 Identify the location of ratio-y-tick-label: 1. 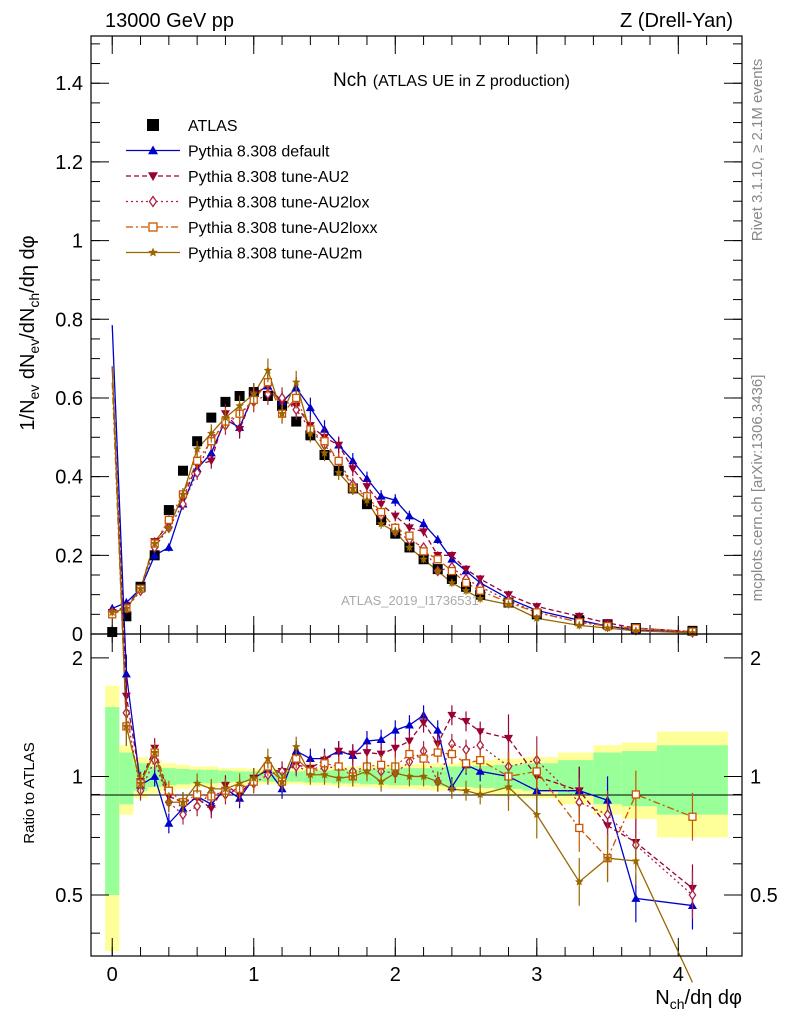
(77, 777).